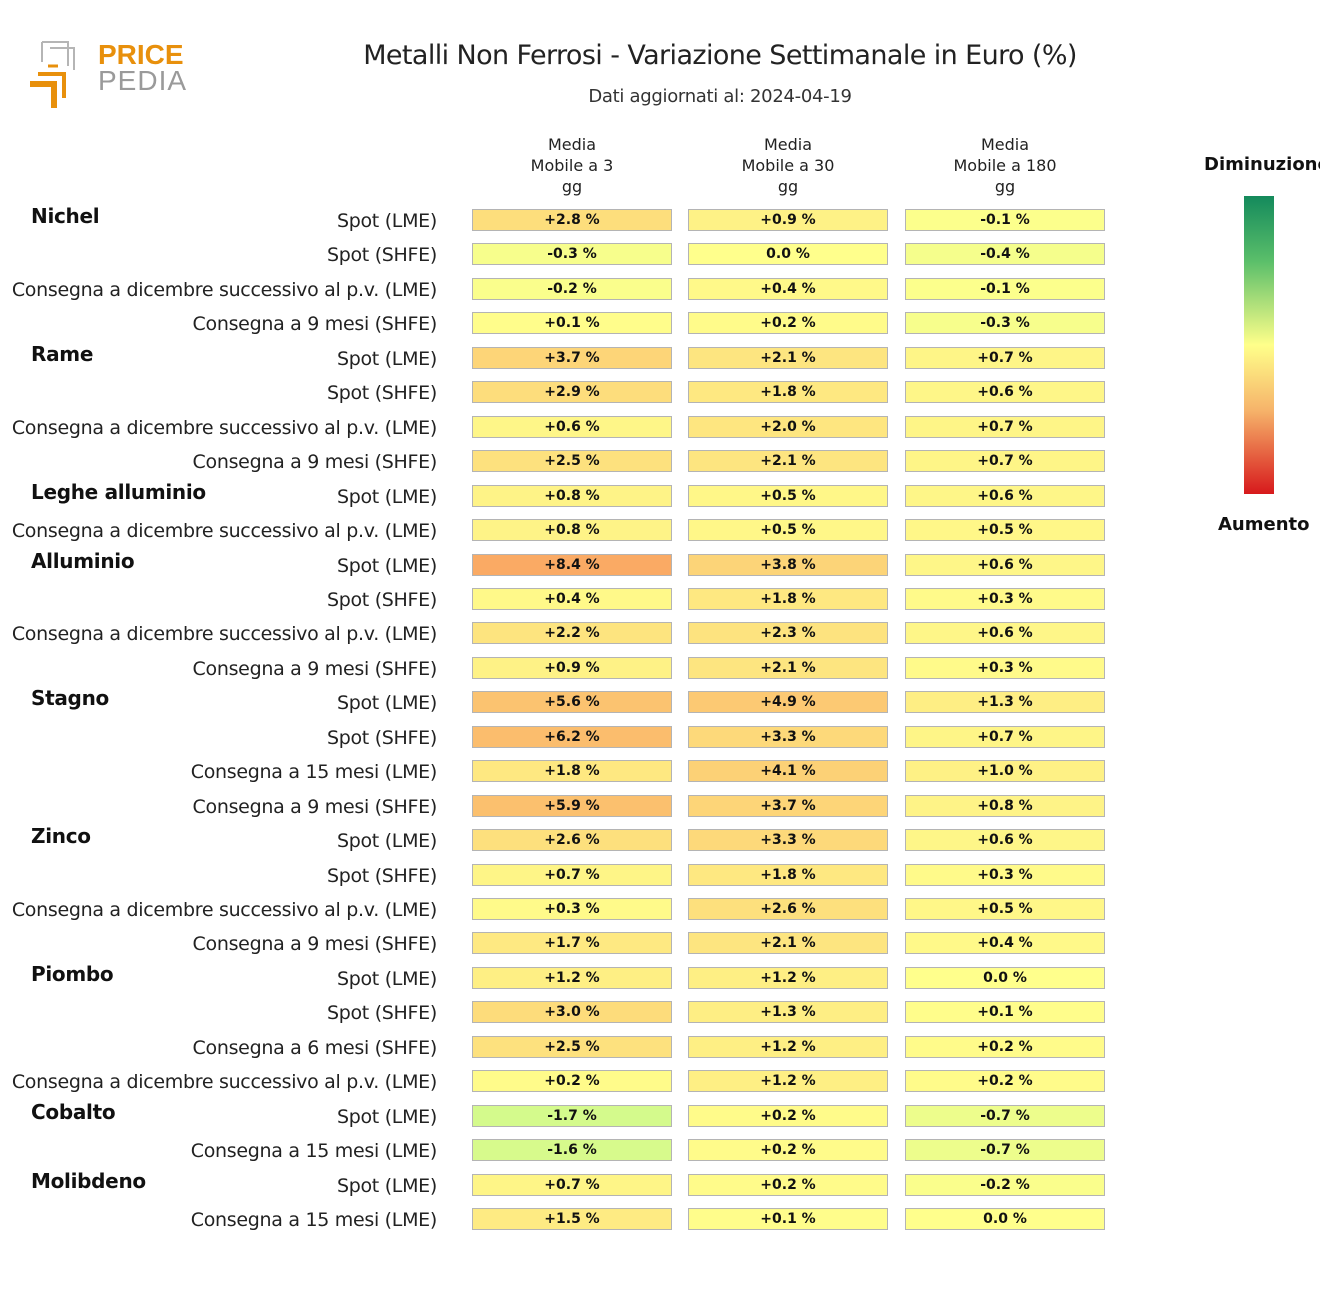 The height and width of the screenshot is (1305, 1320). Describe the element at coordinates (788, 165) in the screenshot. I see `column-header: Media Mobile a 30 gg` at that location.